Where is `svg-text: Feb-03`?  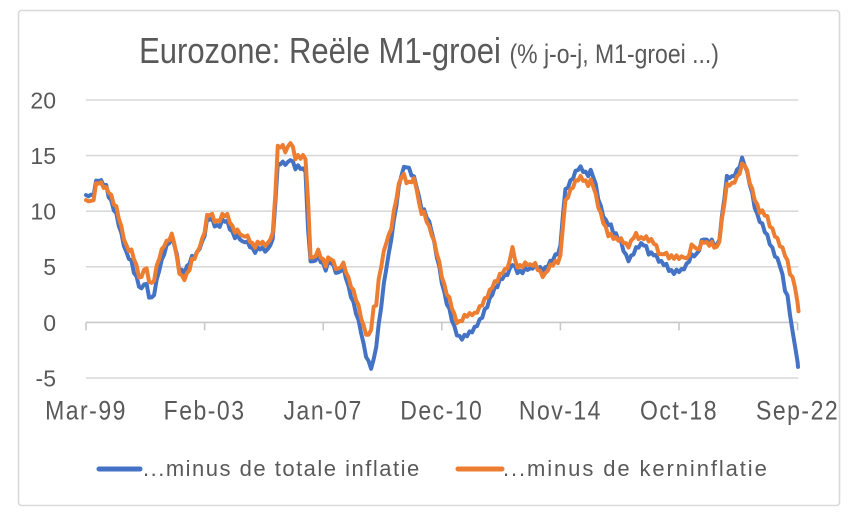
svg-text: Feb-03 is located at coordinates (205, 411).